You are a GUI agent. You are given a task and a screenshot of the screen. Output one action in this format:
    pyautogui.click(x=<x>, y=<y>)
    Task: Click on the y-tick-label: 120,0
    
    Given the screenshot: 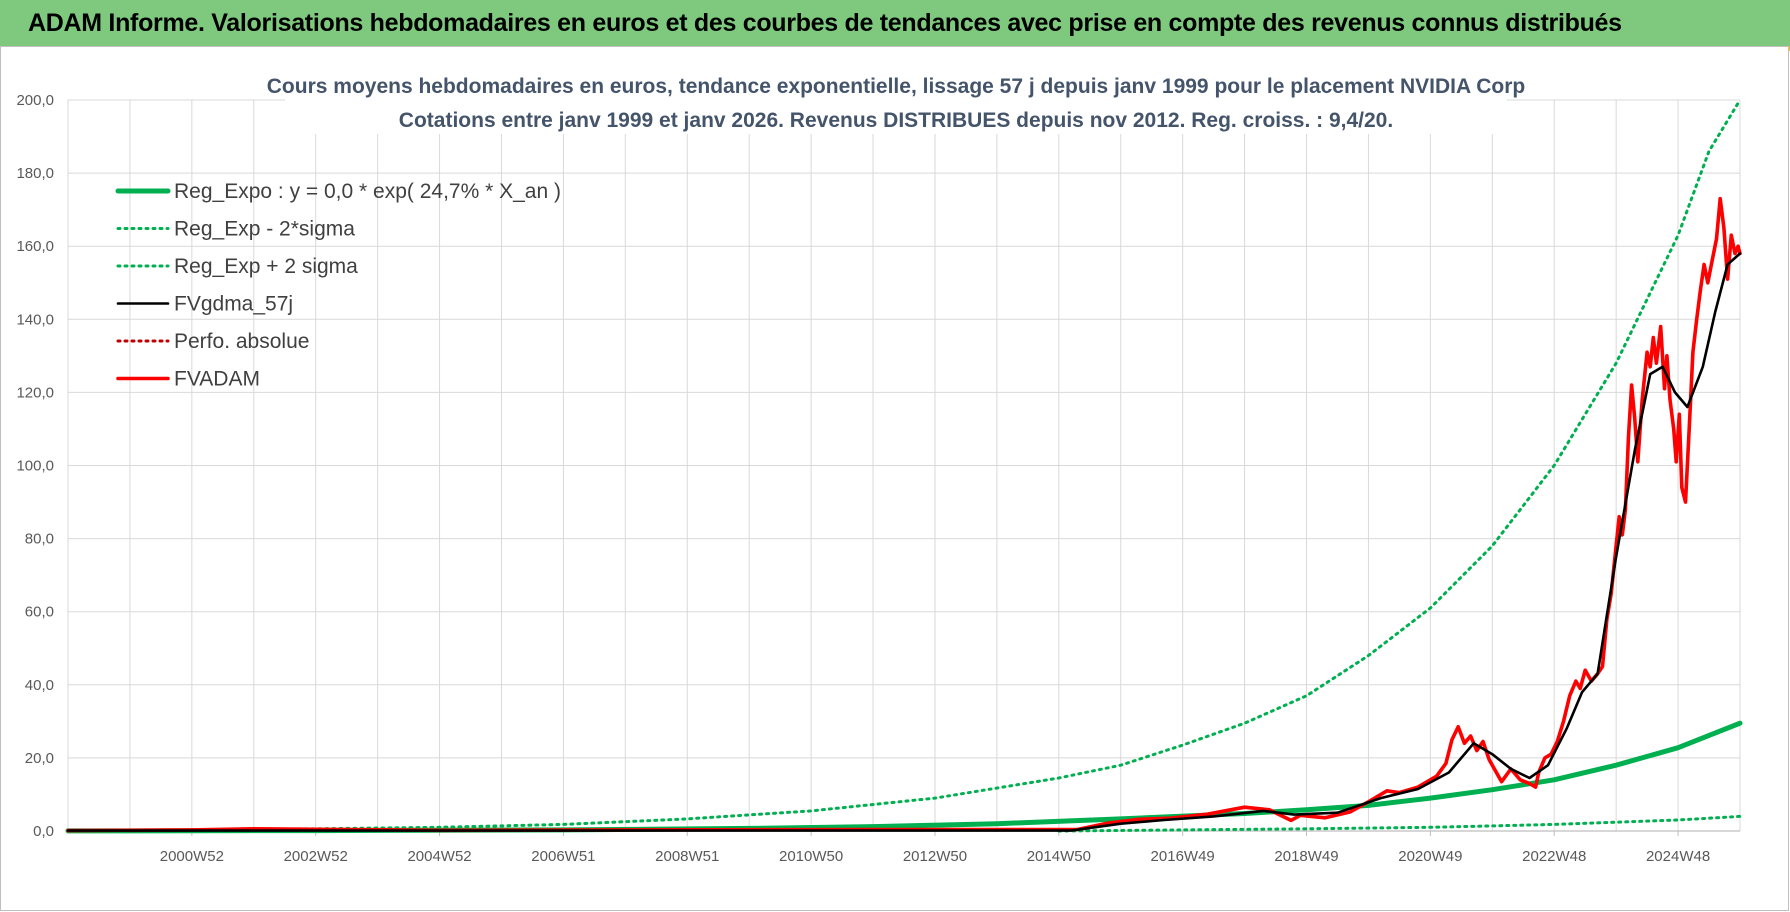 What is the action you would take?
    pyautogui.click(x=35, y=392)
    